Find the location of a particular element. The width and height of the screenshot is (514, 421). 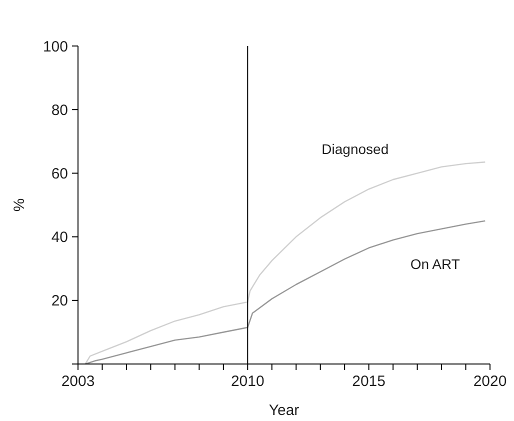

x-axis-title: Year is located at coordinates (284, 410).